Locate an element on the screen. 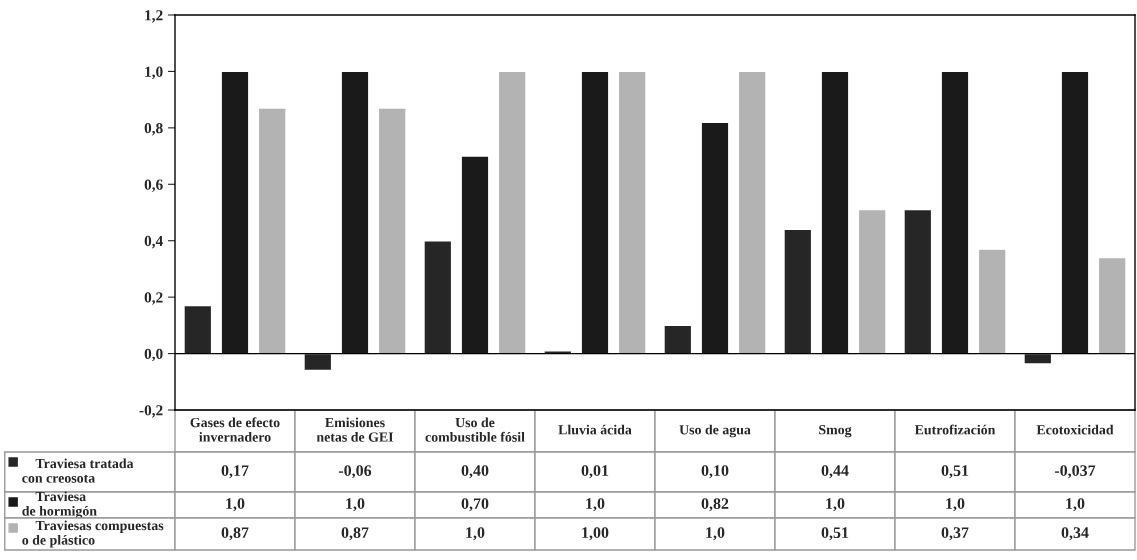 The width and height of the screenshot is (1137, 560). legend-label: Traviesa de hormigón is located at coordinates (59, 505).